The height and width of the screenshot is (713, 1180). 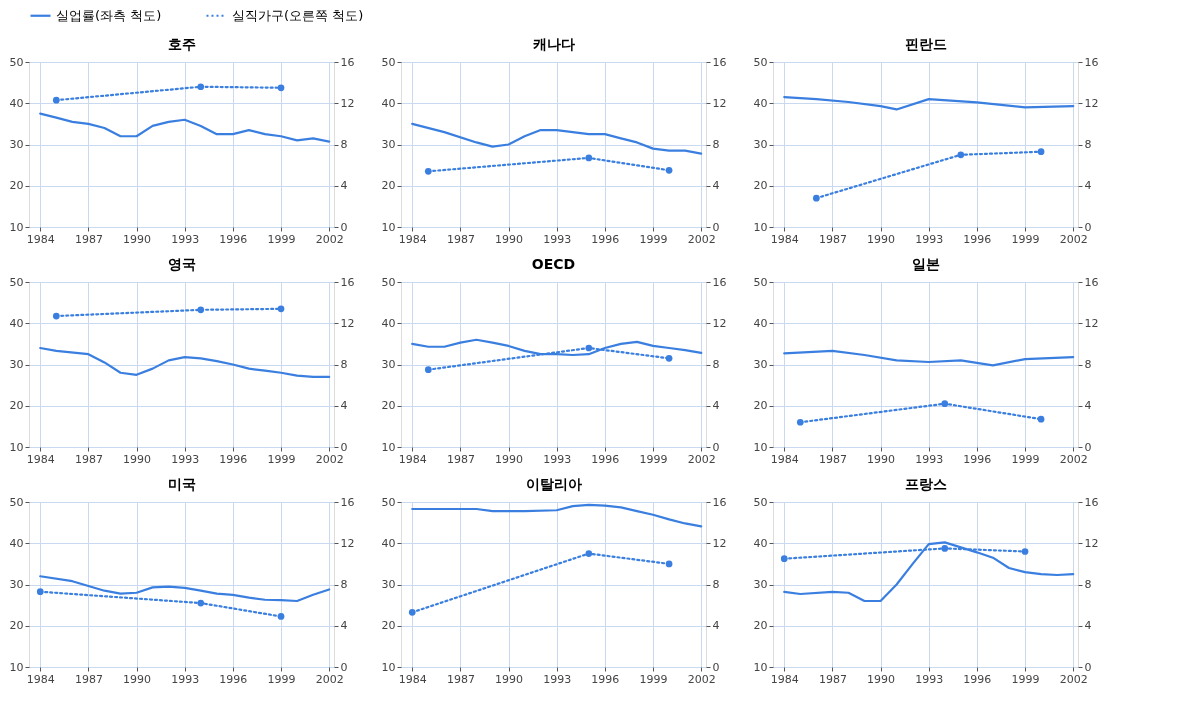 What do you see at coordinates (181, 484) in the screenshot?
I see `chart-title: 미국` at bounding box center [181, 484].